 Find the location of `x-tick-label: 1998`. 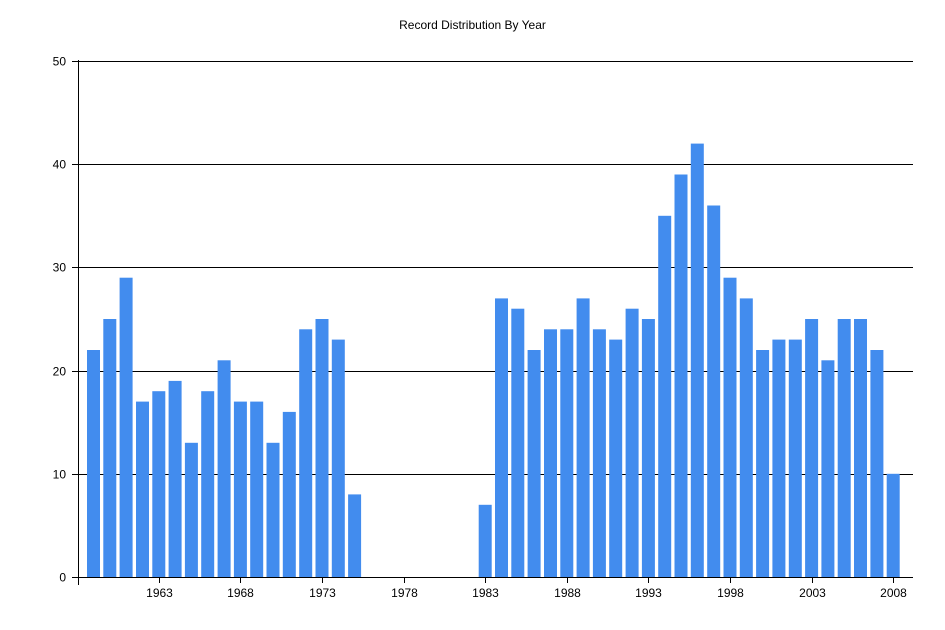

x-tick-label: 1998 is located at coordinates (730, 593).